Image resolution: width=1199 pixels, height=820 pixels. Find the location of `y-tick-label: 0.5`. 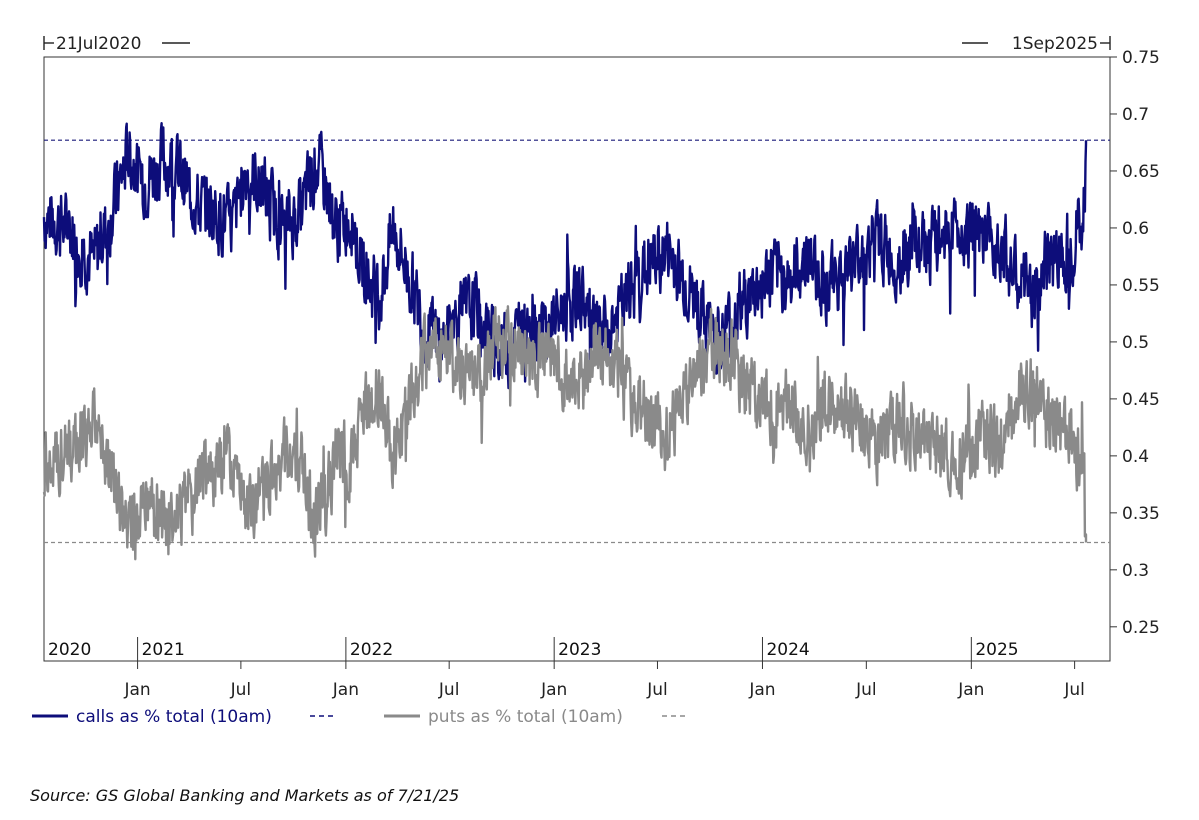

y-tick-label: 0.5 is located at coordinates (1135, 343).